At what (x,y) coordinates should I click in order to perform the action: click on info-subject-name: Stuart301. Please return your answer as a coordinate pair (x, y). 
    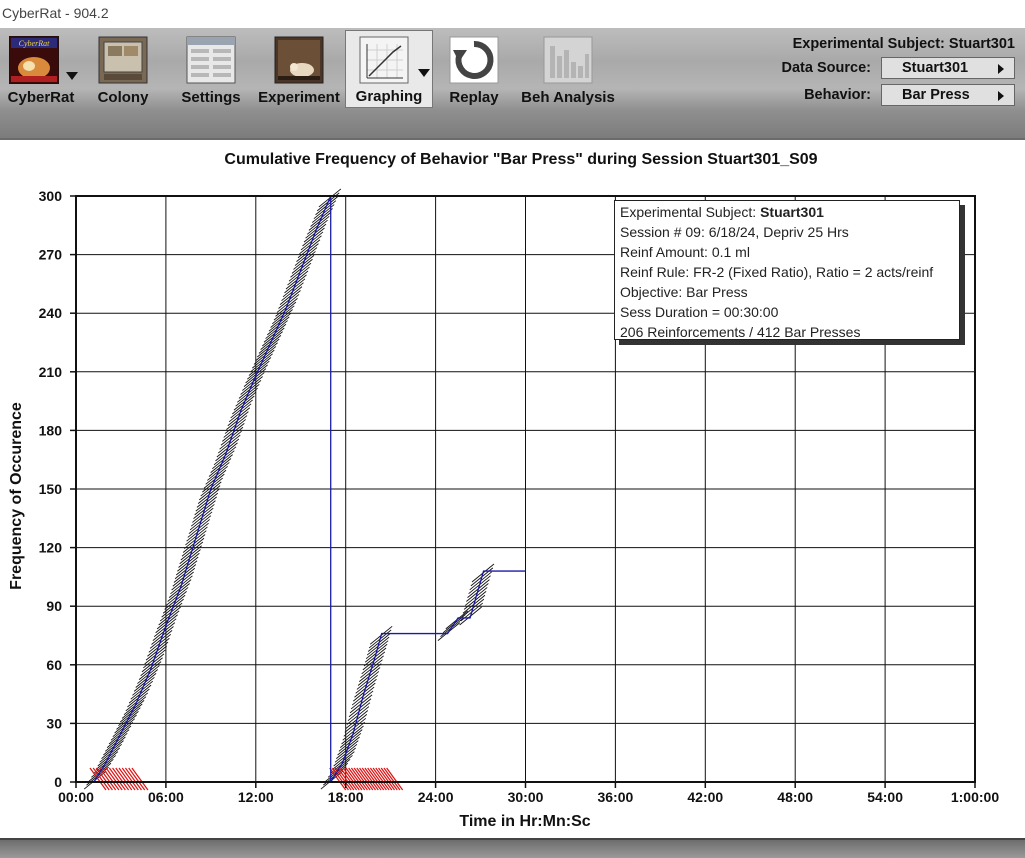
    Looking at the image, I should click on (792, 212).